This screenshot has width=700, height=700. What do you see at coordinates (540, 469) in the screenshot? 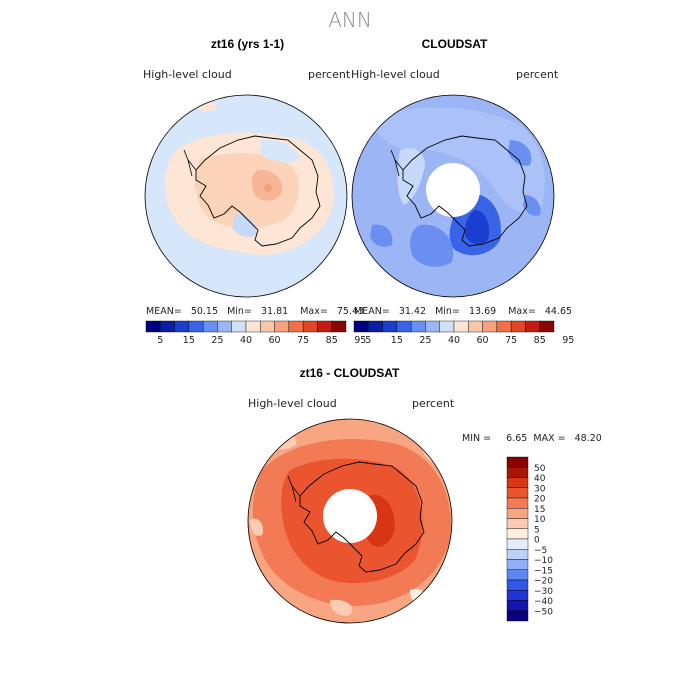
I see `bottom-colorbar-tick-label: 50` at bounding box center [540, 469].